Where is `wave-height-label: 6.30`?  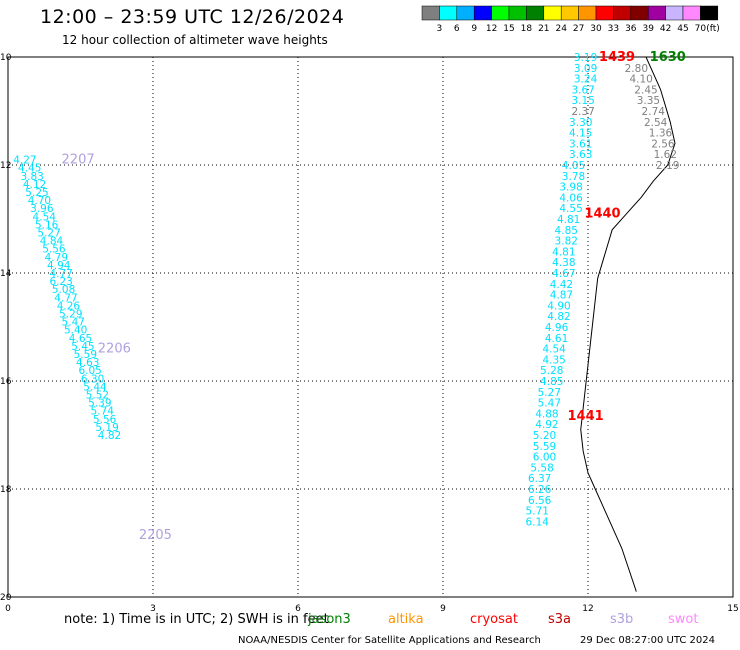 wave-height-label: 6.30 is located at coordinates (92, 379).